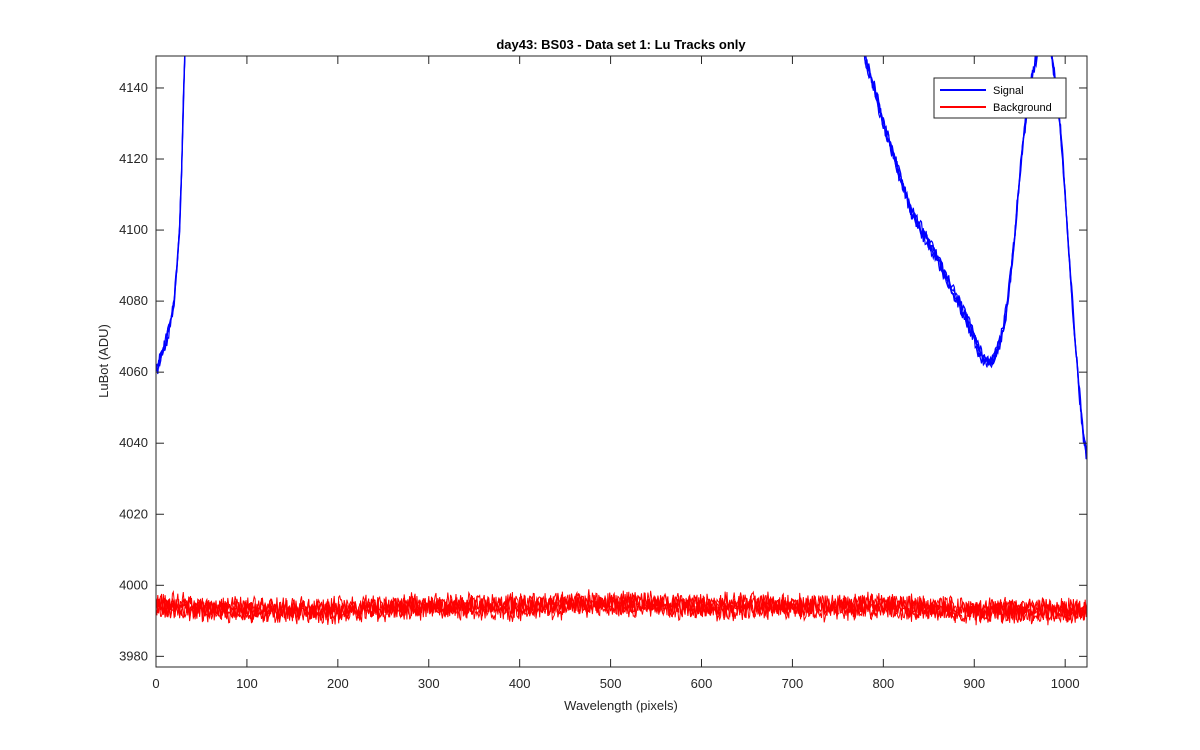 This screenshot has height=750, width=1200. What do you see at coordinates (793, 683) in the screenshot?
I see `x-tick-label: 700` at bounding box center [793, 683].